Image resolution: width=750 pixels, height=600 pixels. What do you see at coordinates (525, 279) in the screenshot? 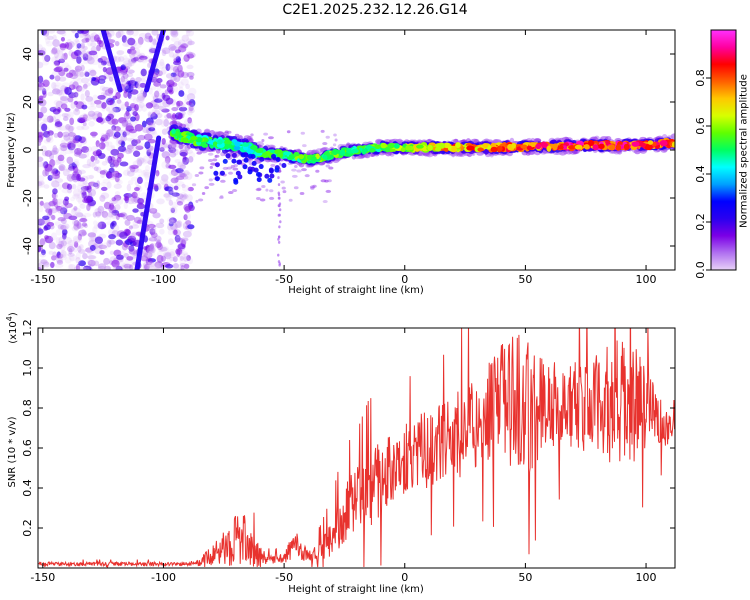
I see `spectrogram-x-tick-label: 50` at bounding box center [525, 279].